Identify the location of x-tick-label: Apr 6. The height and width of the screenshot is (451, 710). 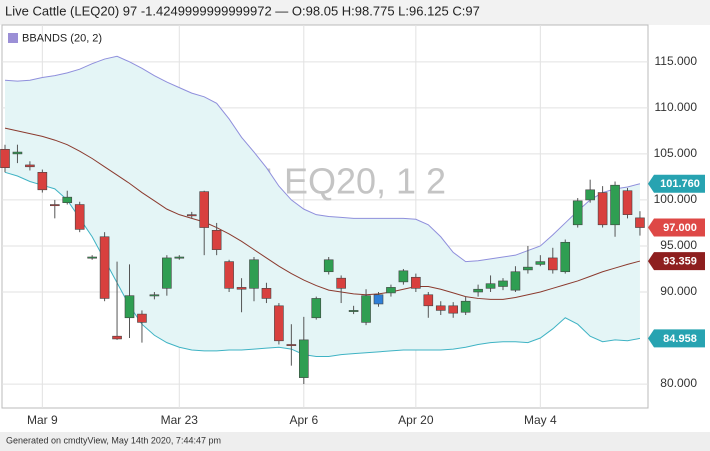
(303, 420).